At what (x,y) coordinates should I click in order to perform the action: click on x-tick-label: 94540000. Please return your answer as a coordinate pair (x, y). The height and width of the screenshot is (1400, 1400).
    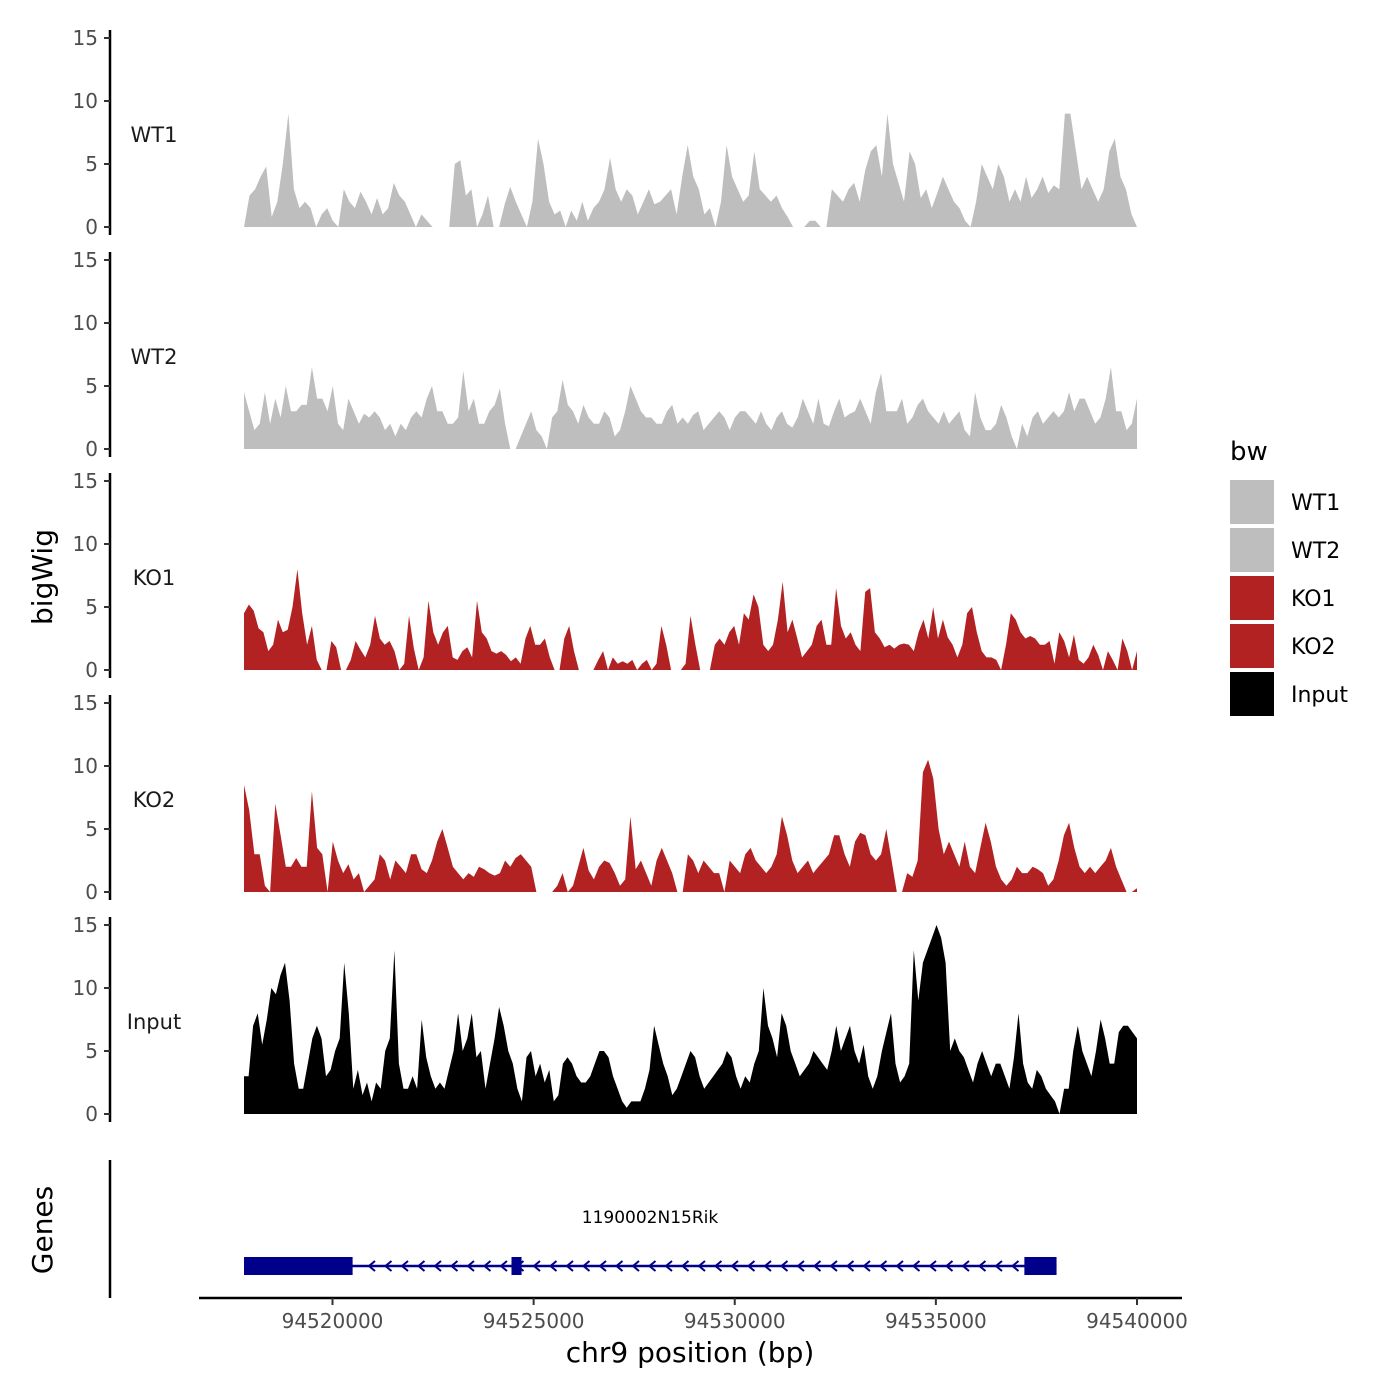
    Looking at the image, I should click on (1137, 1321).